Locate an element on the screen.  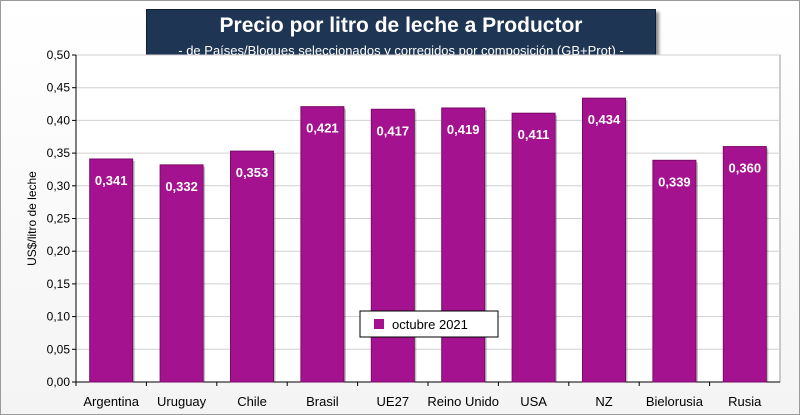
legend-label: octubre 2021 is located at coordinates (430, 324).